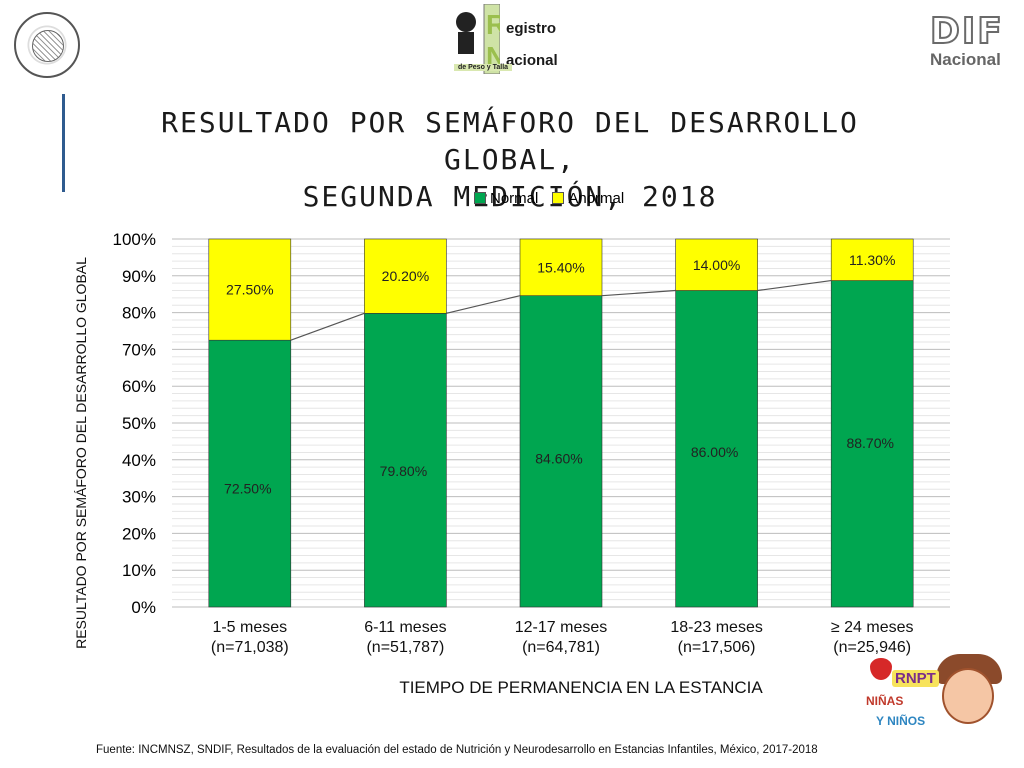 This screenshot has height=768, width=1024. I want to click on y-tick-label: 30%, so click(139, 497).